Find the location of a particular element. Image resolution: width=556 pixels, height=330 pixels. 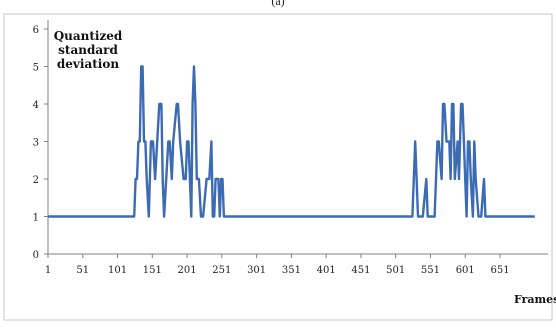

y-tick-label: 0 is located at coordinates (36, 255).